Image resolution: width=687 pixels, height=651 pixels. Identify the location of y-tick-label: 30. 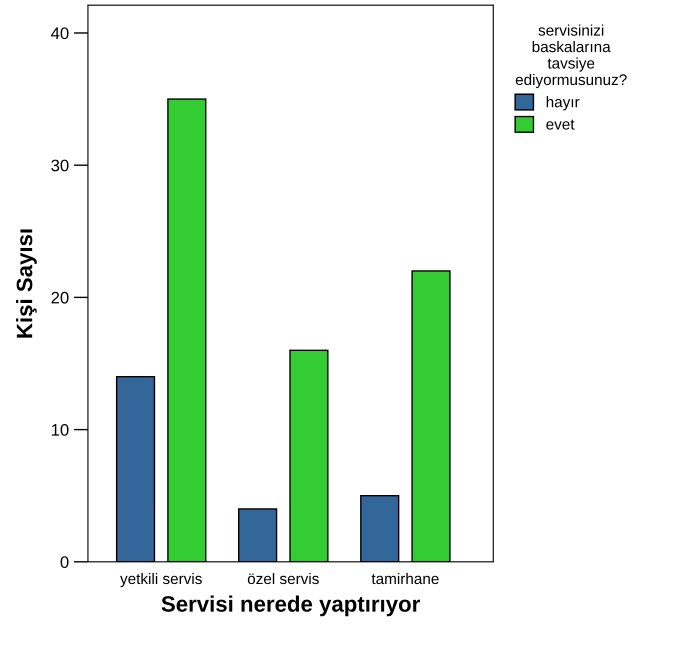
(60, 166).